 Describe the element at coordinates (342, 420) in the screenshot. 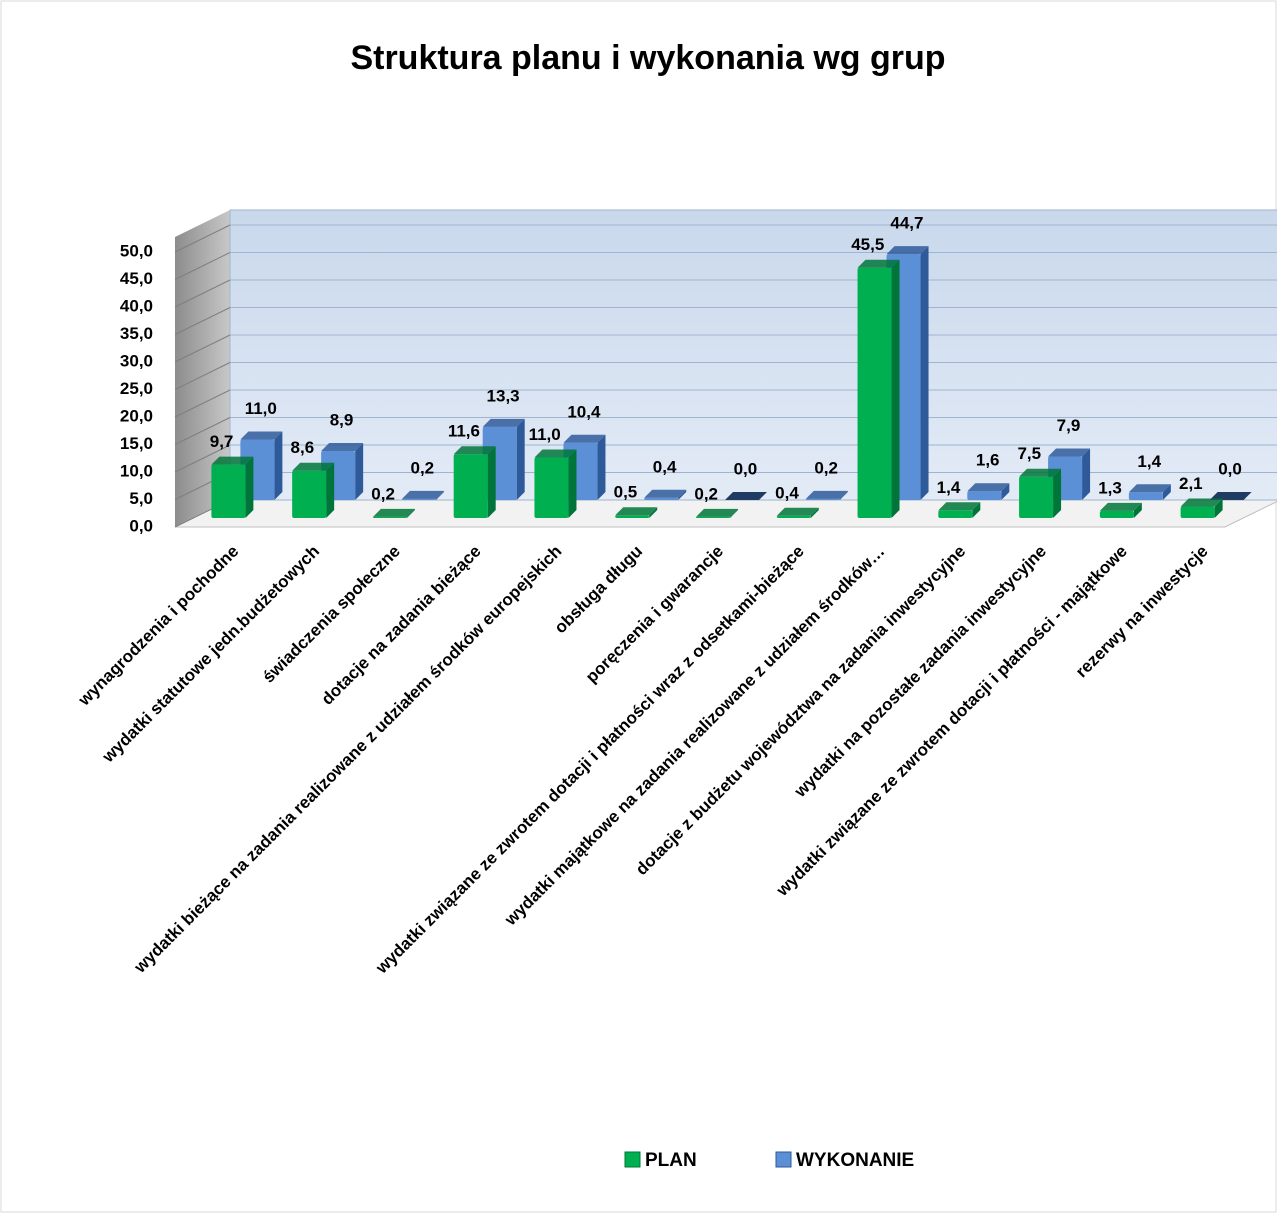

I see `value-label: 8,9` at that location.